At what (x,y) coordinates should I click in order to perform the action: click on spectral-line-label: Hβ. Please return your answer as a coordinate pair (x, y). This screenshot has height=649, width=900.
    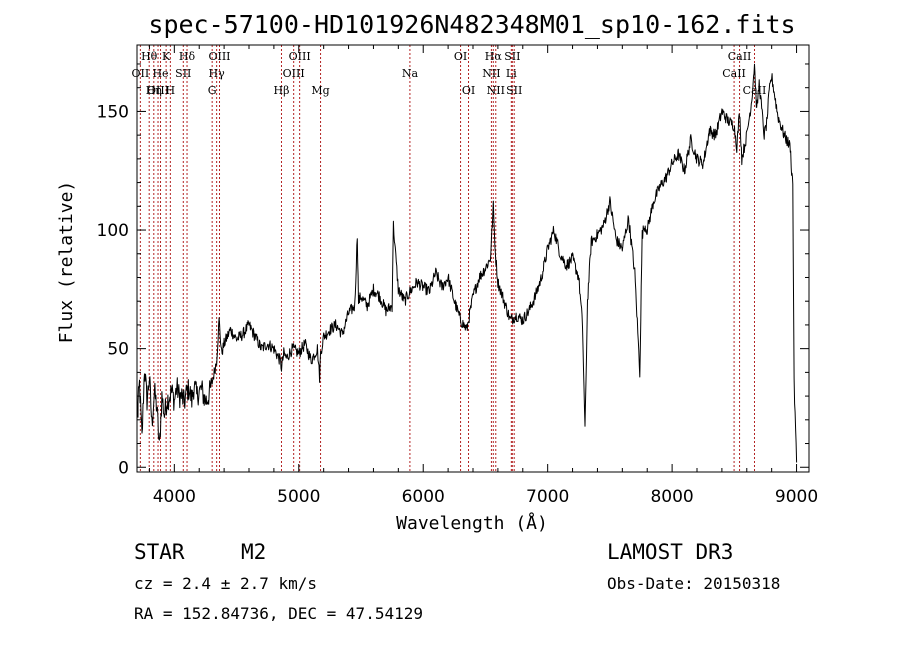
    Looking at the image, I should click on (282, 90).